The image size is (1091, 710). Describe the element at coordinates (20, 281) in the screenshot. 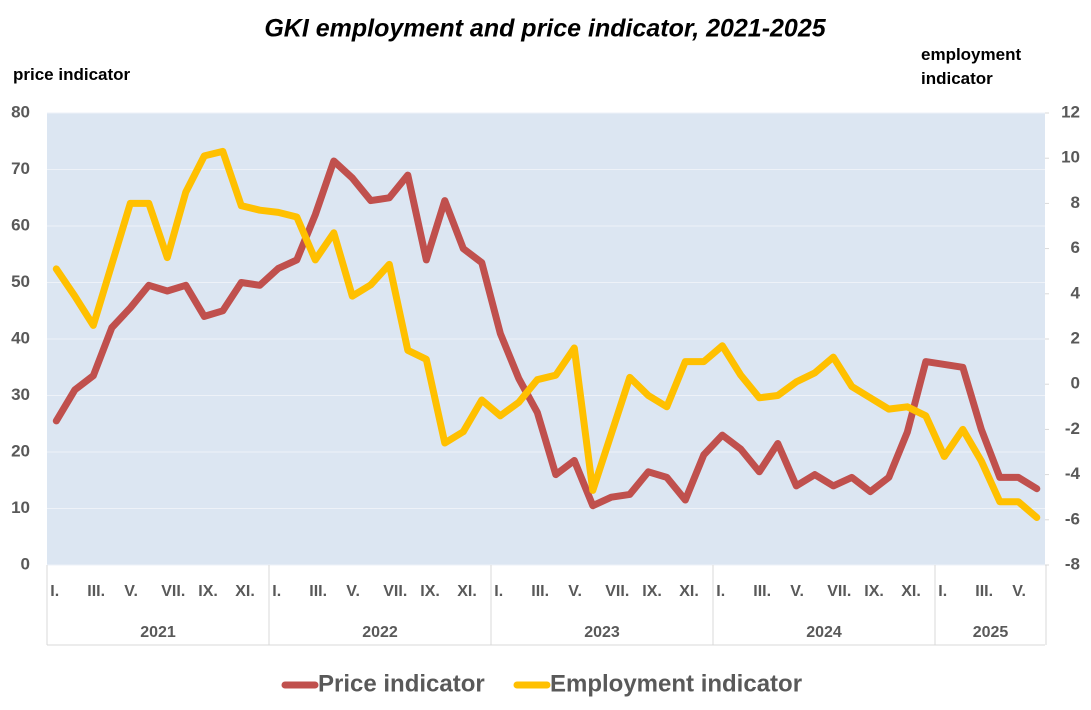

I see `y-tick-label: 50` at that location.